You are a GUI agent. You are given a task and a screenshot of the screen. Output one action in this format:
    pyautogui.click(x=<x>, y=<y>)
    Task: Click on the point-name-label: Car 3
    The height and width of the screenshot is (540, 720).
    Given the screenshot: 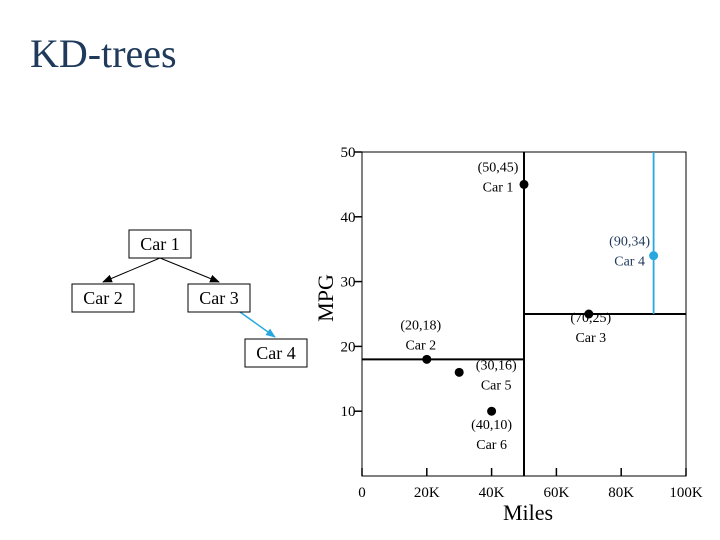 What is the action you would take?
    pyautogui.click(x=590, y=338)
    